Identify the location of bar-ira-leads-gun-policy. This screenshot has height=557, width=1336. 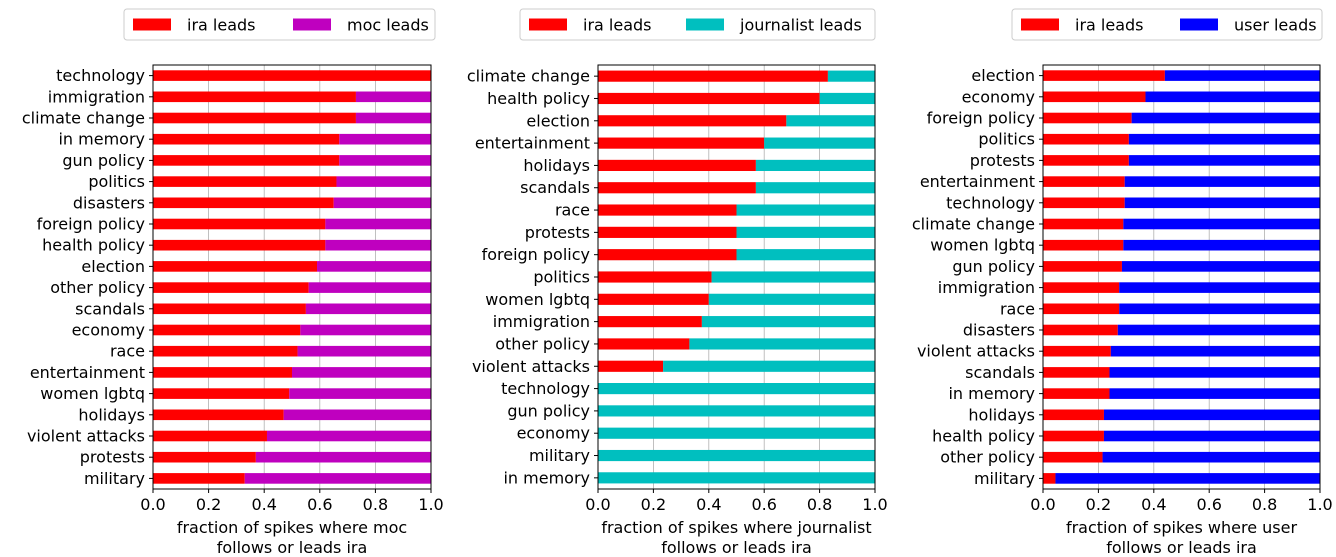
(246, 160).